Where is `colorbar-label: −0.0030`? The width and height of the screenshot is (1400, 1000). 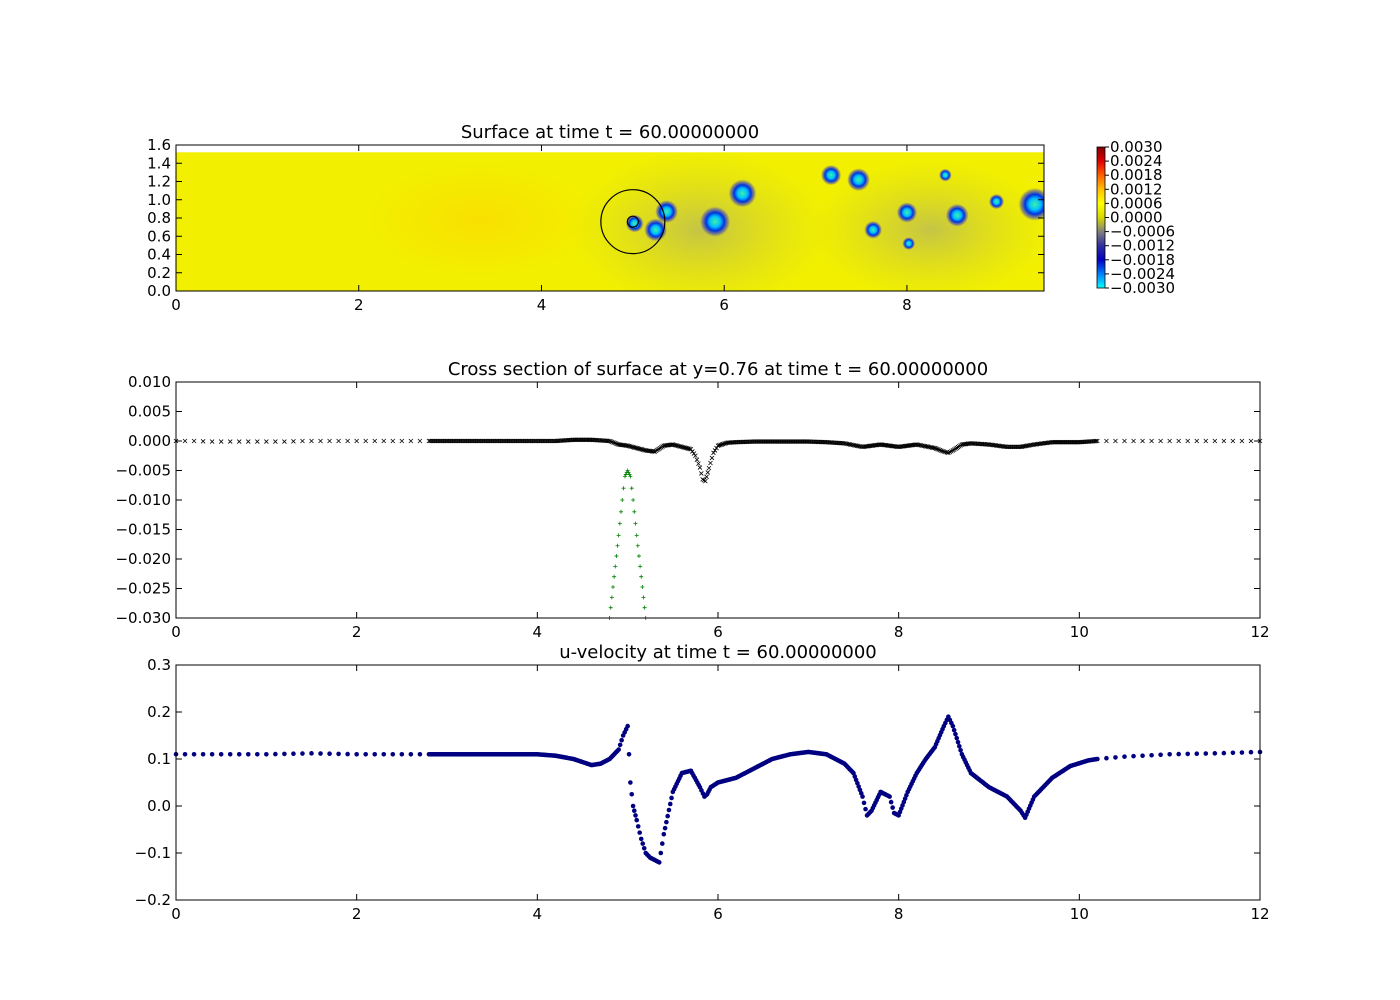
colorbar-label: −0.0030 is located at coordinates (1142, 288).